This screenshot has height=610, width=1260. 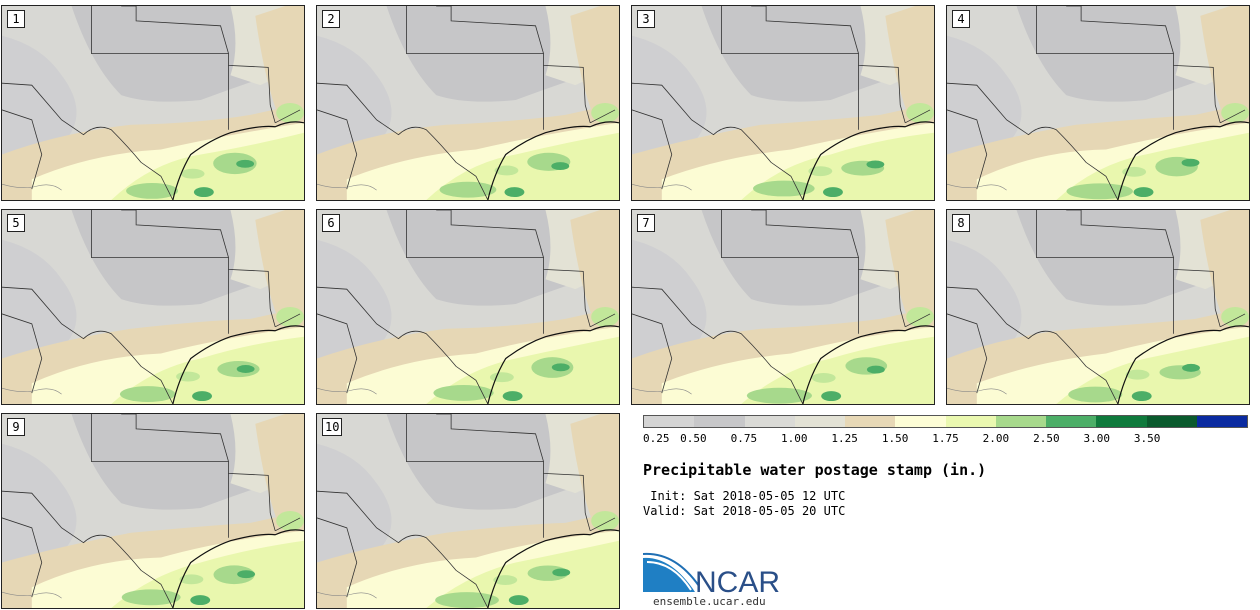 What do you see at coordinates (1147, 438) in the screenshot?
I see `colorbar-tick: 3.50` at bounding box center [1147, 438].